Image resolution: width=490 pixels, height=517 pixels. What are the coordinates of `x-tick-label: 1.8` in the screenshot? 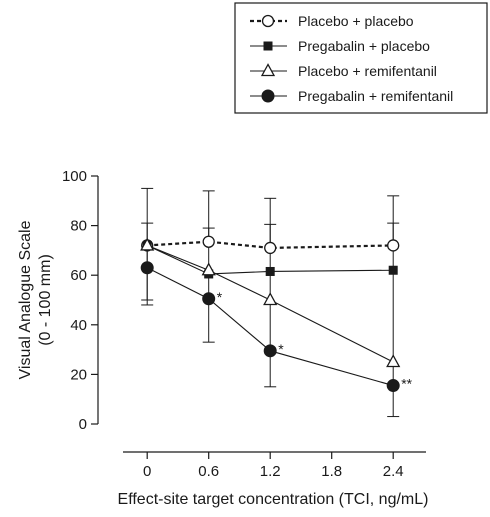 It's located at (331, 471).